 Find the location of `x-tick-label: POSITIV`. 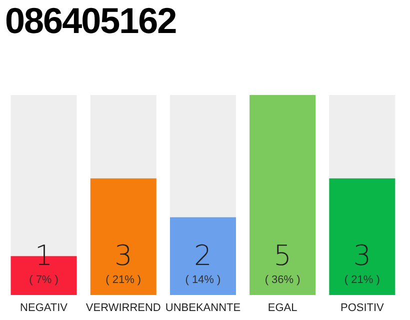

x-tick-label: POSITIV is located at coordinates (362, 308).